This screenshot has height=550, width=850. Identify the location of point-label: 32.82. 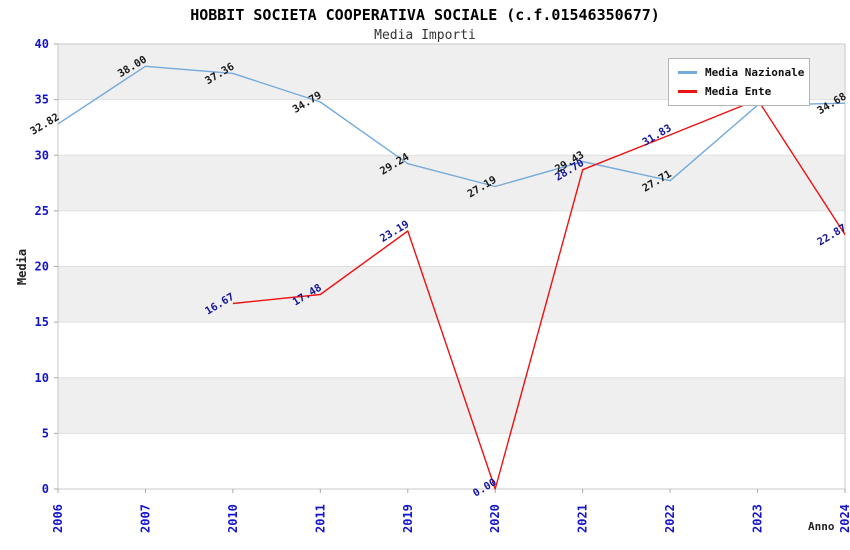
(44, 124).